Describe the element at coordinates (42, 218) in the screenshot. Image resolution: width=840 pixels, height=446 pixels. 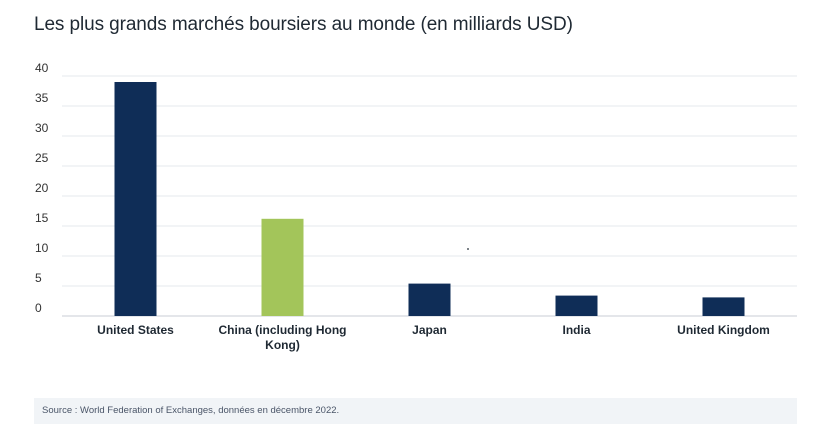
I see `y-tick-label: 15` at that location.